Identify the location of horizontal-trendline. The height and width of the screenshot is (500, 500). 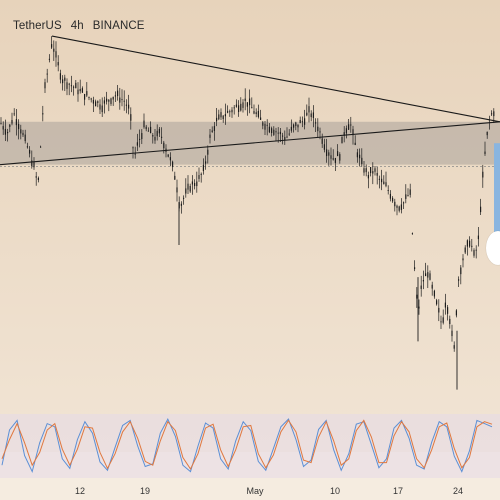
(250, 143).